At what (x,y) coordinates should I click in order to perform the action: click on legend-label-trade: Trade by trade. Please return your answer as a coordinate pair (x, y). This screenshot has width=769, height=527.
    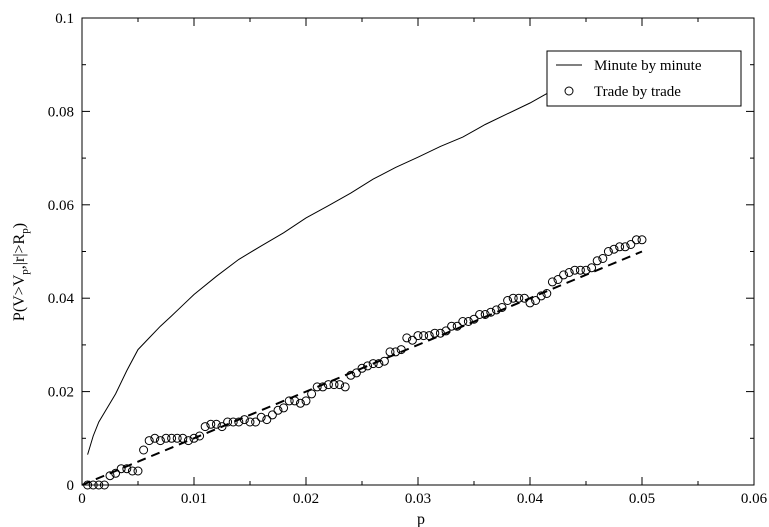
    Looking at the image, I should click on (637, 92).